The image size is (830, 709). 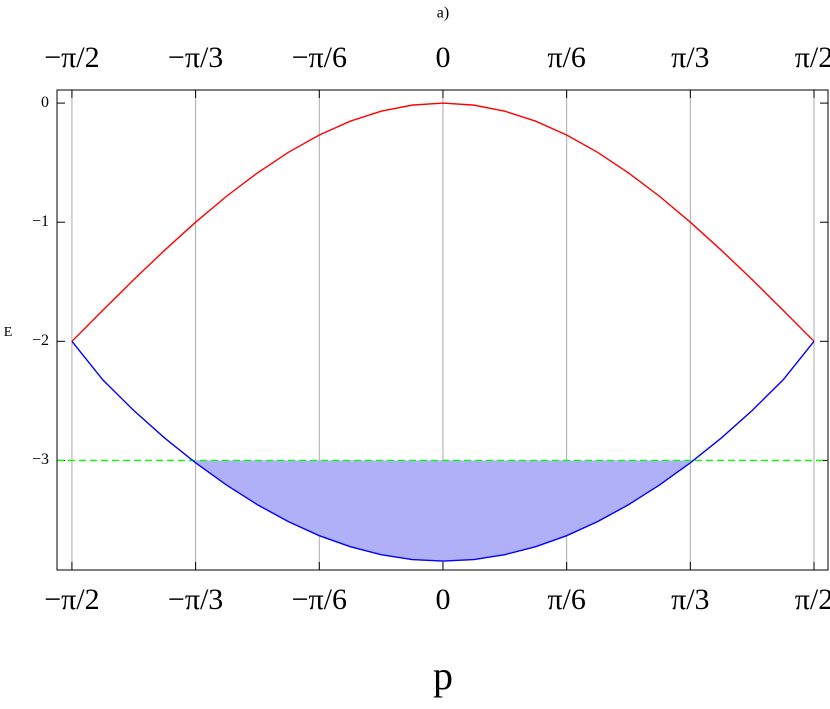 What do you see at coordinates (812, 57) in the screenshot?
I see `x-tick-label-top: π/2` at bounding box center [812, 57].